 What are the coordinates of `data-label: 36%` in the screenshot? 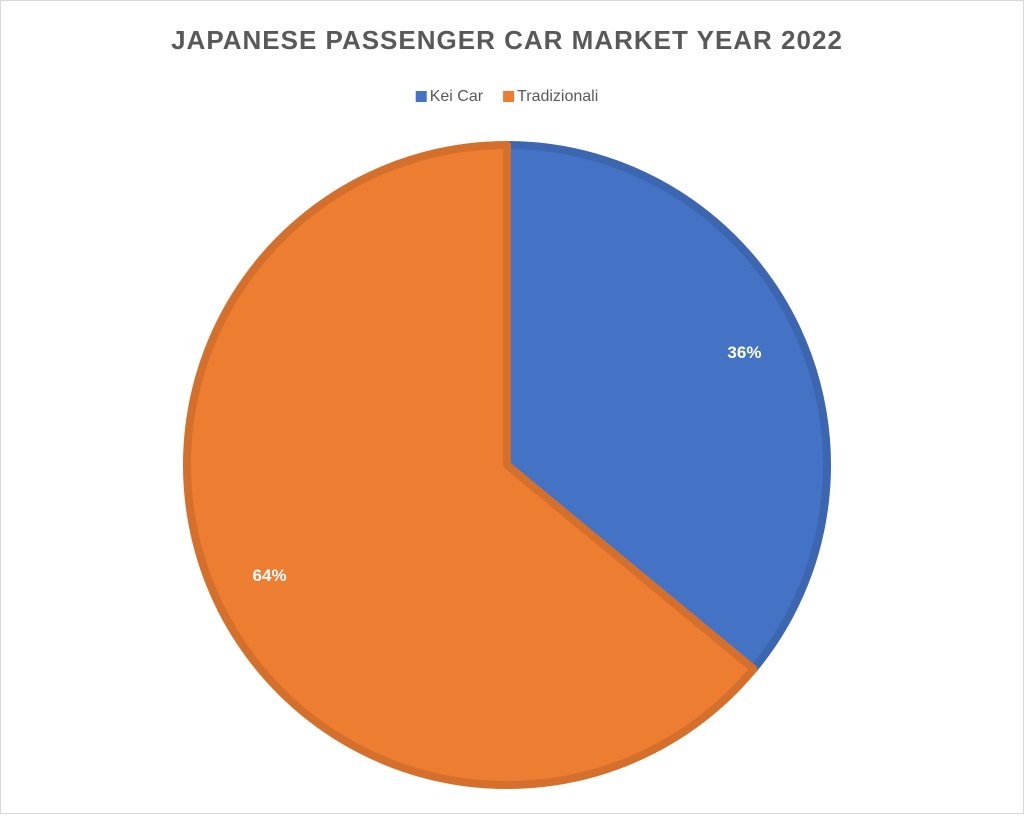 It's located at (744, 352).